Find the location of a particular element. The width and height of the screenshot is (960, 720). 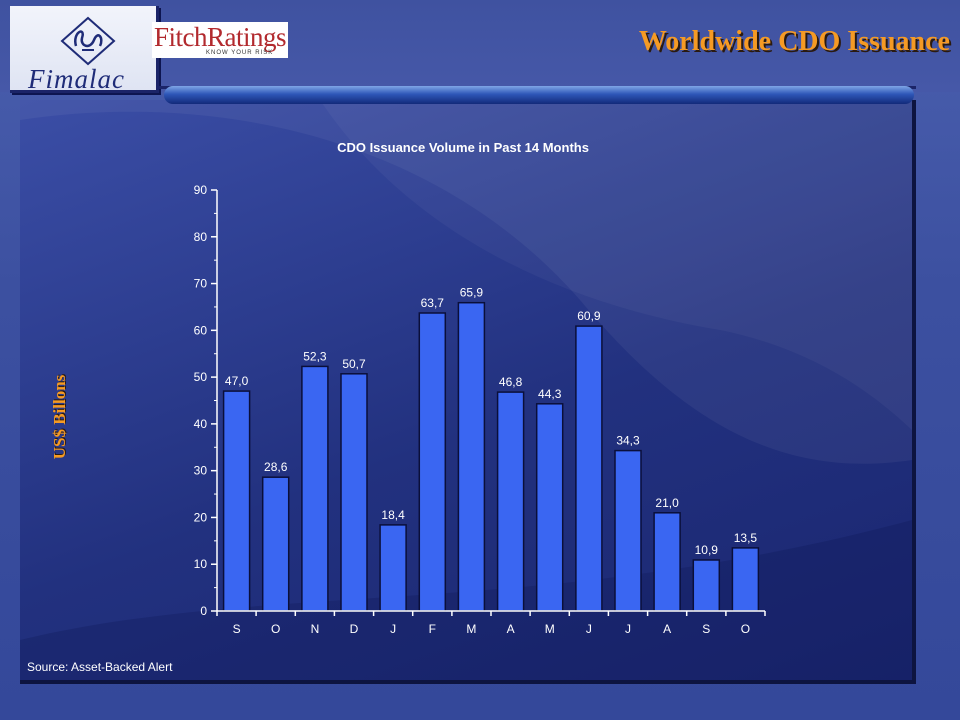

chart-title: CDO Issuance Volume in Past 14 Months is located at coordinates (463, 147).